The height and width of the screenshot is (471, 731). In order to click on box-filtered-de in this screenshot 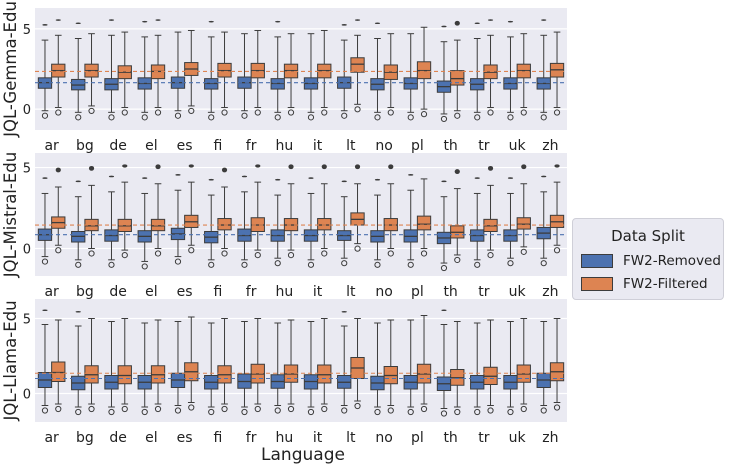, I will do `click(124, 211)`.